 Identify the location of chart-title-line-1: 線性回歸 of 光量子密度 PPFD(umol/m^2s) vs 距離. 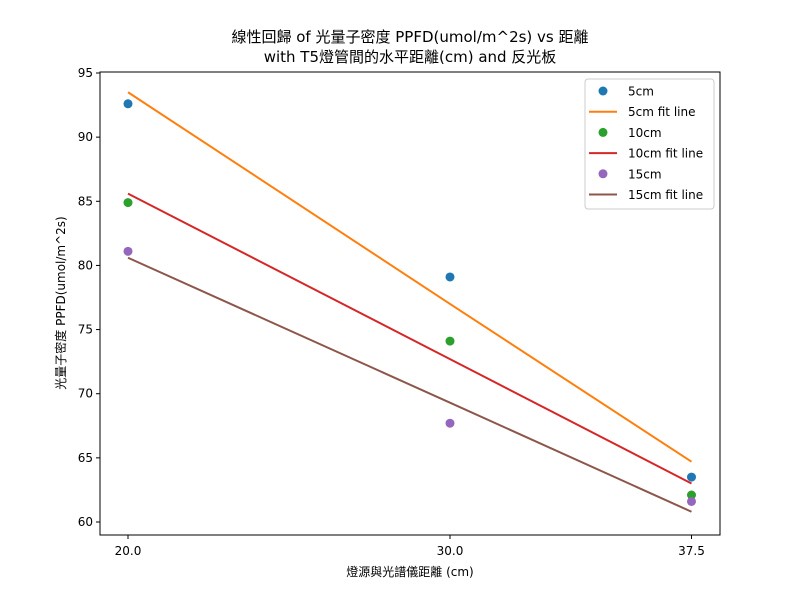
(410, 37).